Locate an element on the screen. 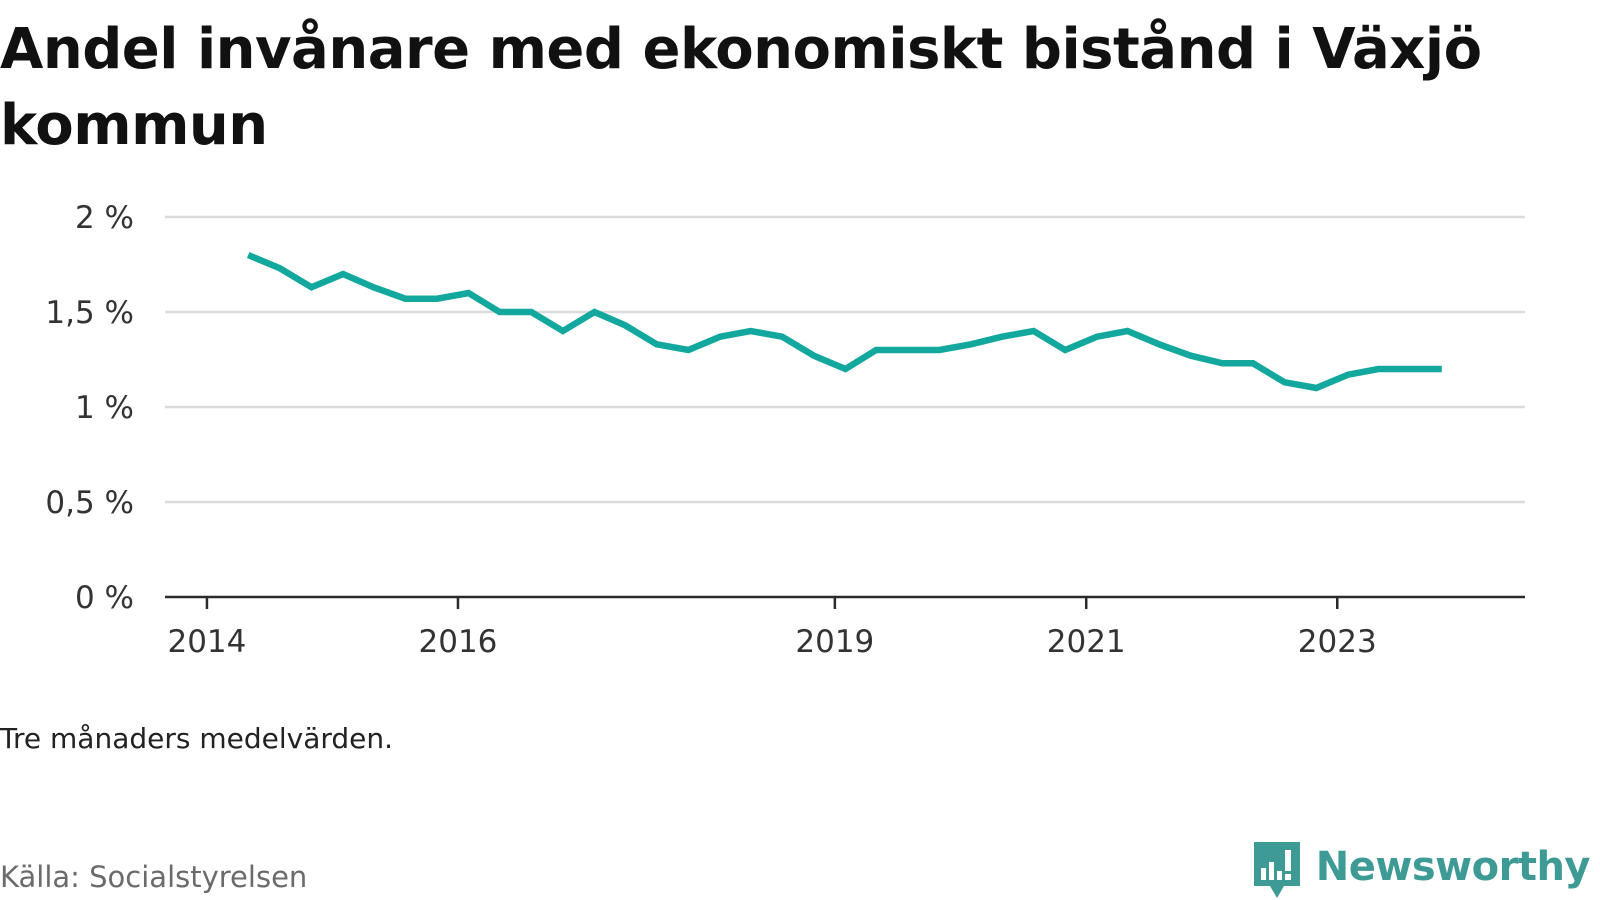 The height and width of the screenshot is (900, 1600). series-layer is located at coordinates (844, 322).